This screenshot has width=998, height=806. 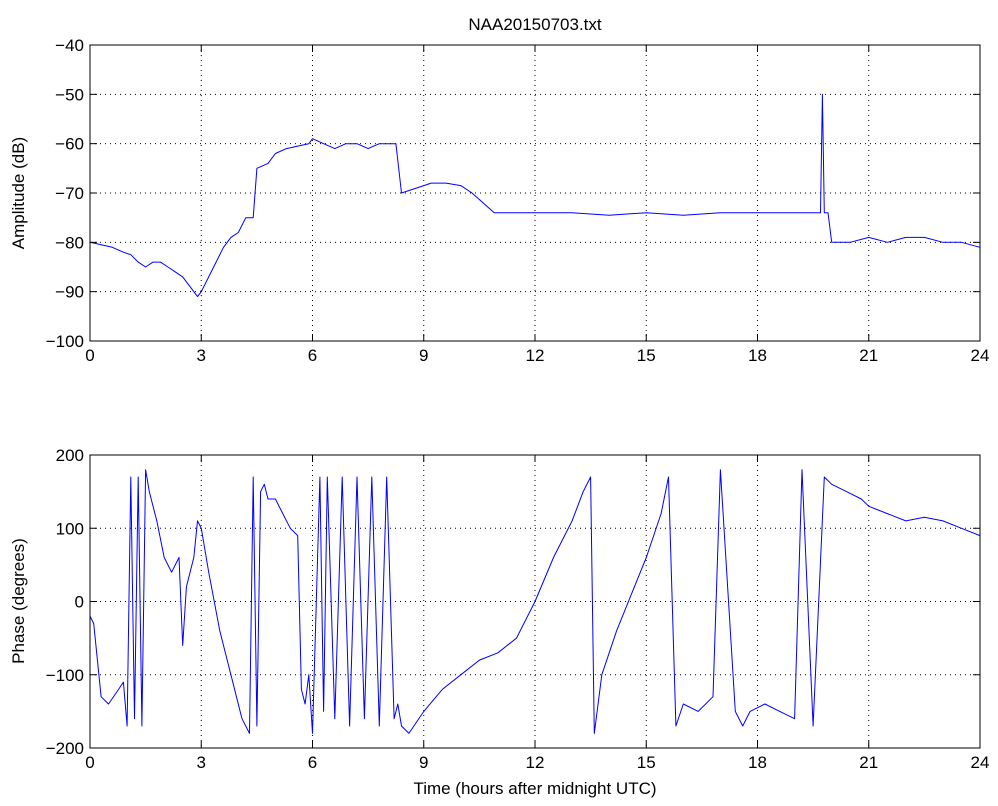 I want to click on phase-x-tick-label: 3, so click(x=201, y=762).